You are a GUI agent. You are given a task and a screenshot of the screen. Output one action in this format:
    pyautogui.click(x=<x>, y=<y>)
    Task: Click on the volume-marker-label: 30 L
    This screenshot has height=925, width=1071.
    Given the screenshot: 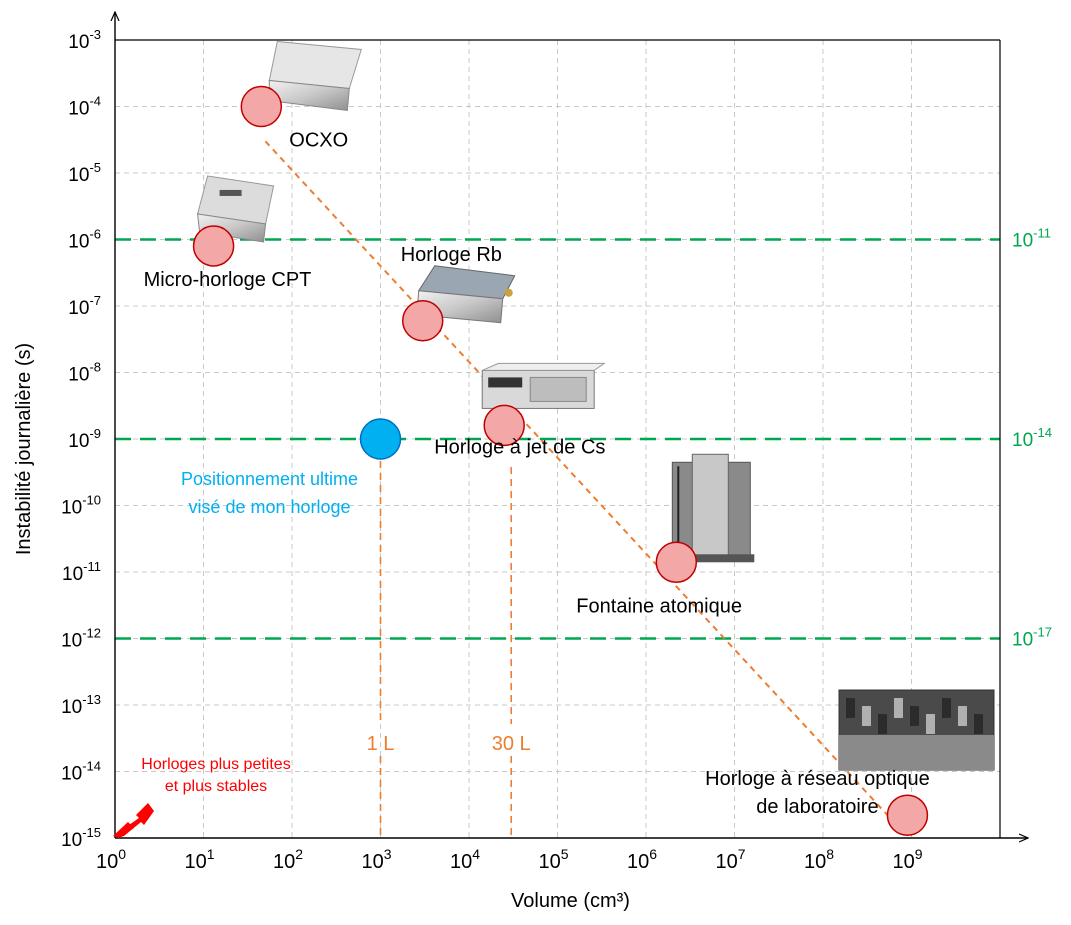 What is the action you would take?
    pyautogui.click(x=511, y=744)
    